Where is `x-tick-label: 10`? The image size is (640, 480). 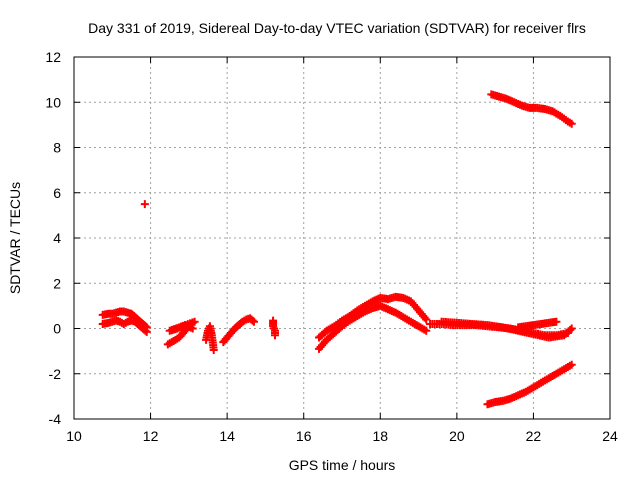 x-tick-label: 10 is located at coordinates (74, 436).